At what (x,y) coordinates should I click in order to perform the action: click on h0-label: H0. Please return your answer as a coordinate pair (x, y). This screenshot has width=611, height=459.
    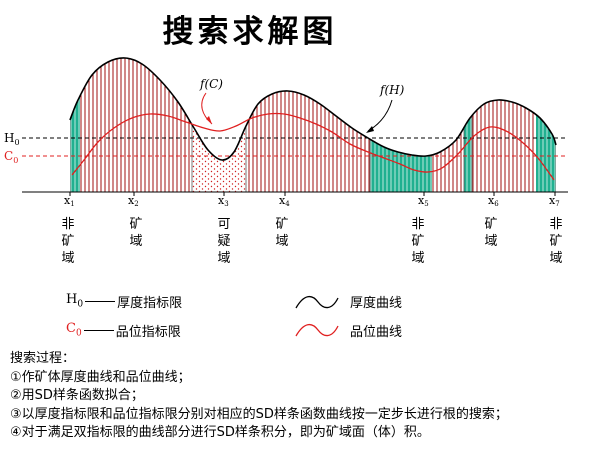
    Looking at the image, I should click on (12, 139).